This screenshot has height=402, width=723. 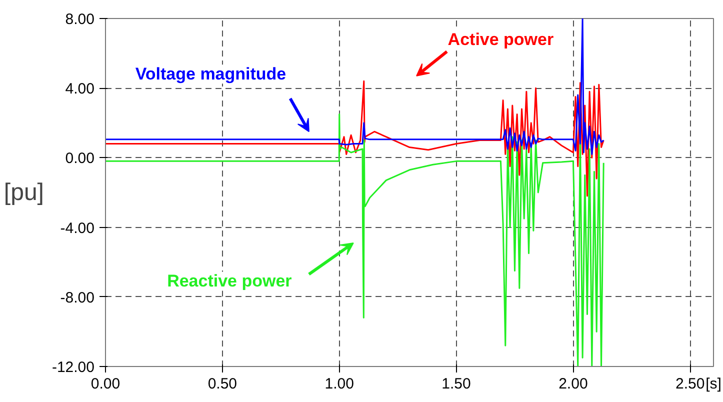 What do you see at coordinates (339, 384) in the screenshot?
I see `x-tick-label: 1.00` at bounding box center [339, 384].